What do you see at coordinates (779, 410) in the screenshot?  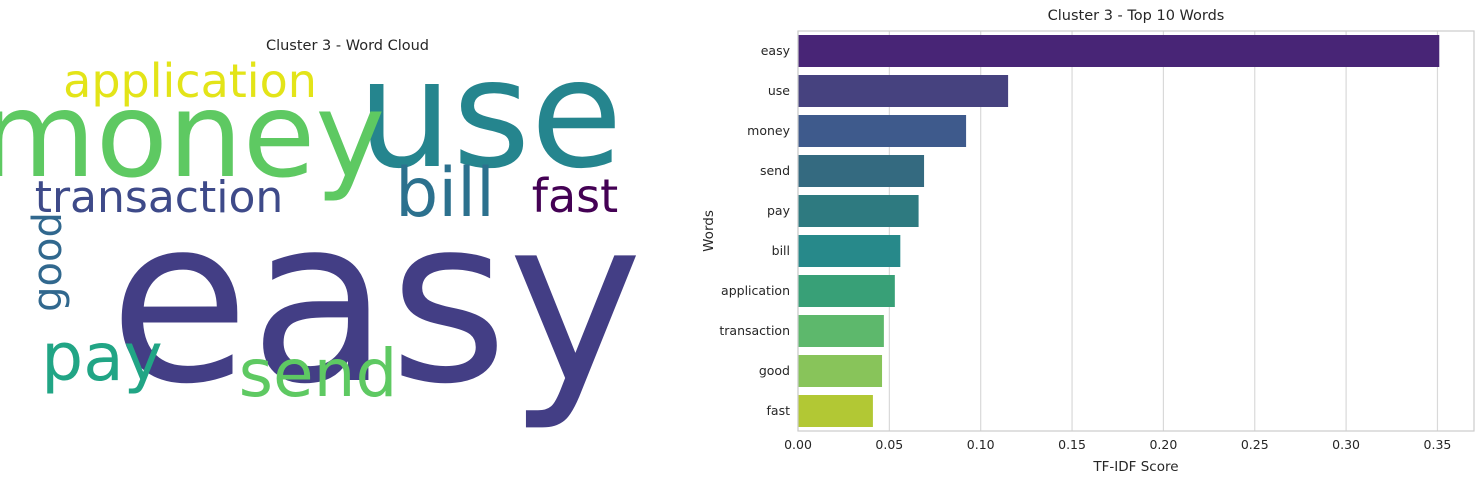 I see `y-tick-label: fast` at bounding box center [779, 410].